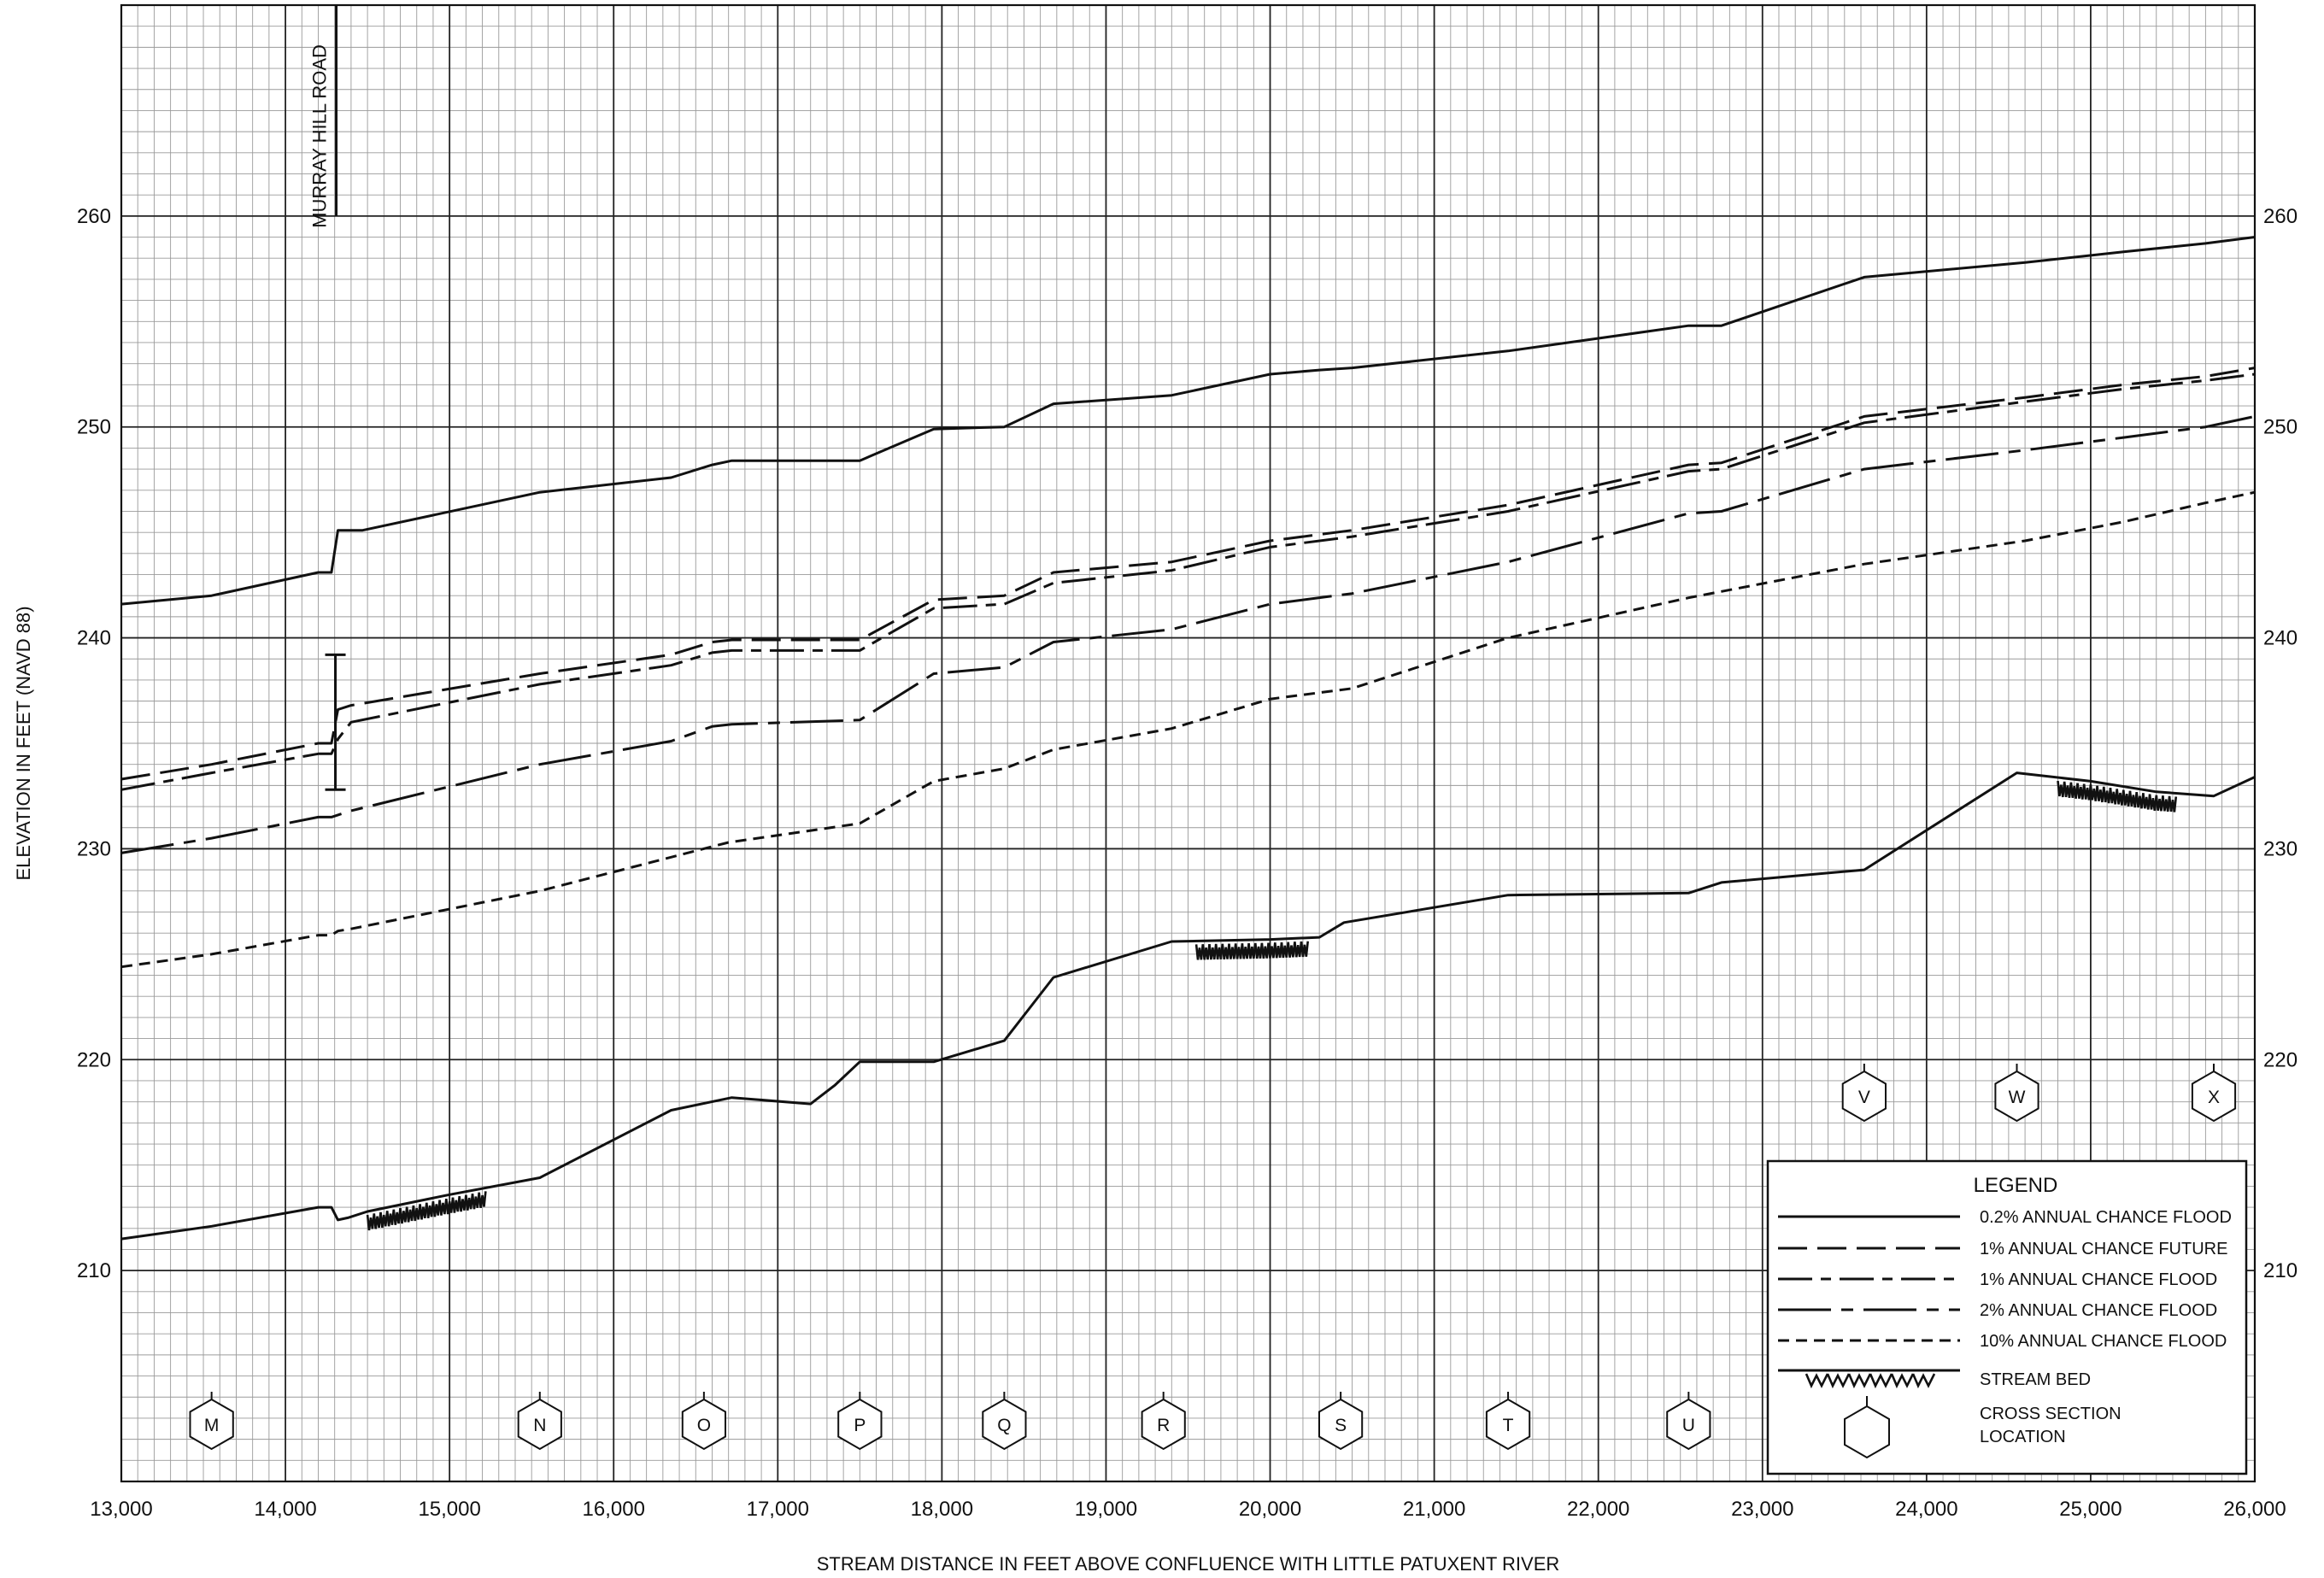 This screenshot has width=2324, height=1578. I want to click on cross-section-label: X, so click(2214, 1097).